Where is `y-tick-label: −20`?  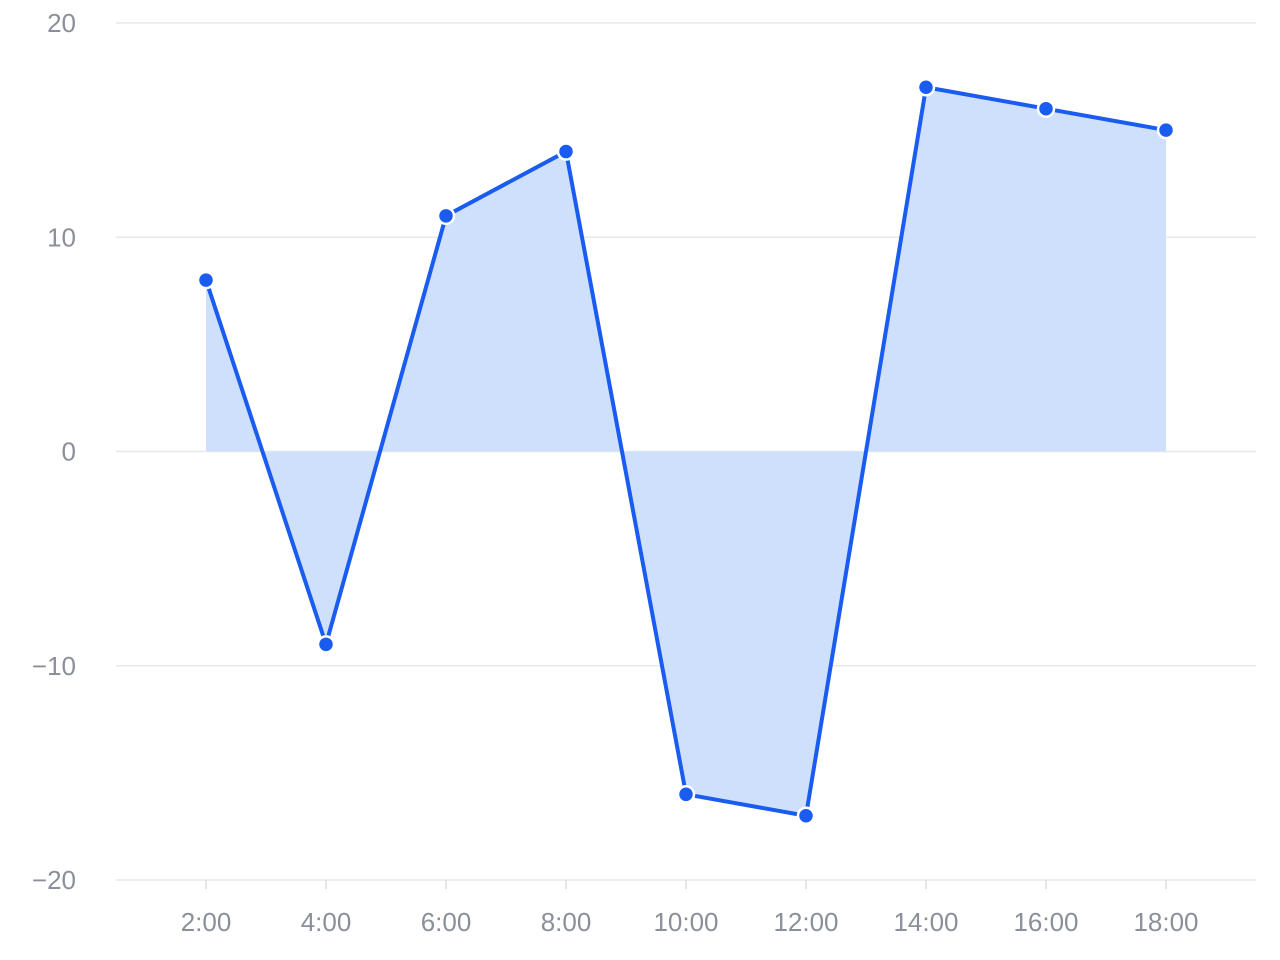
y-tick-label: −20 is located at coordinates (54, 880).